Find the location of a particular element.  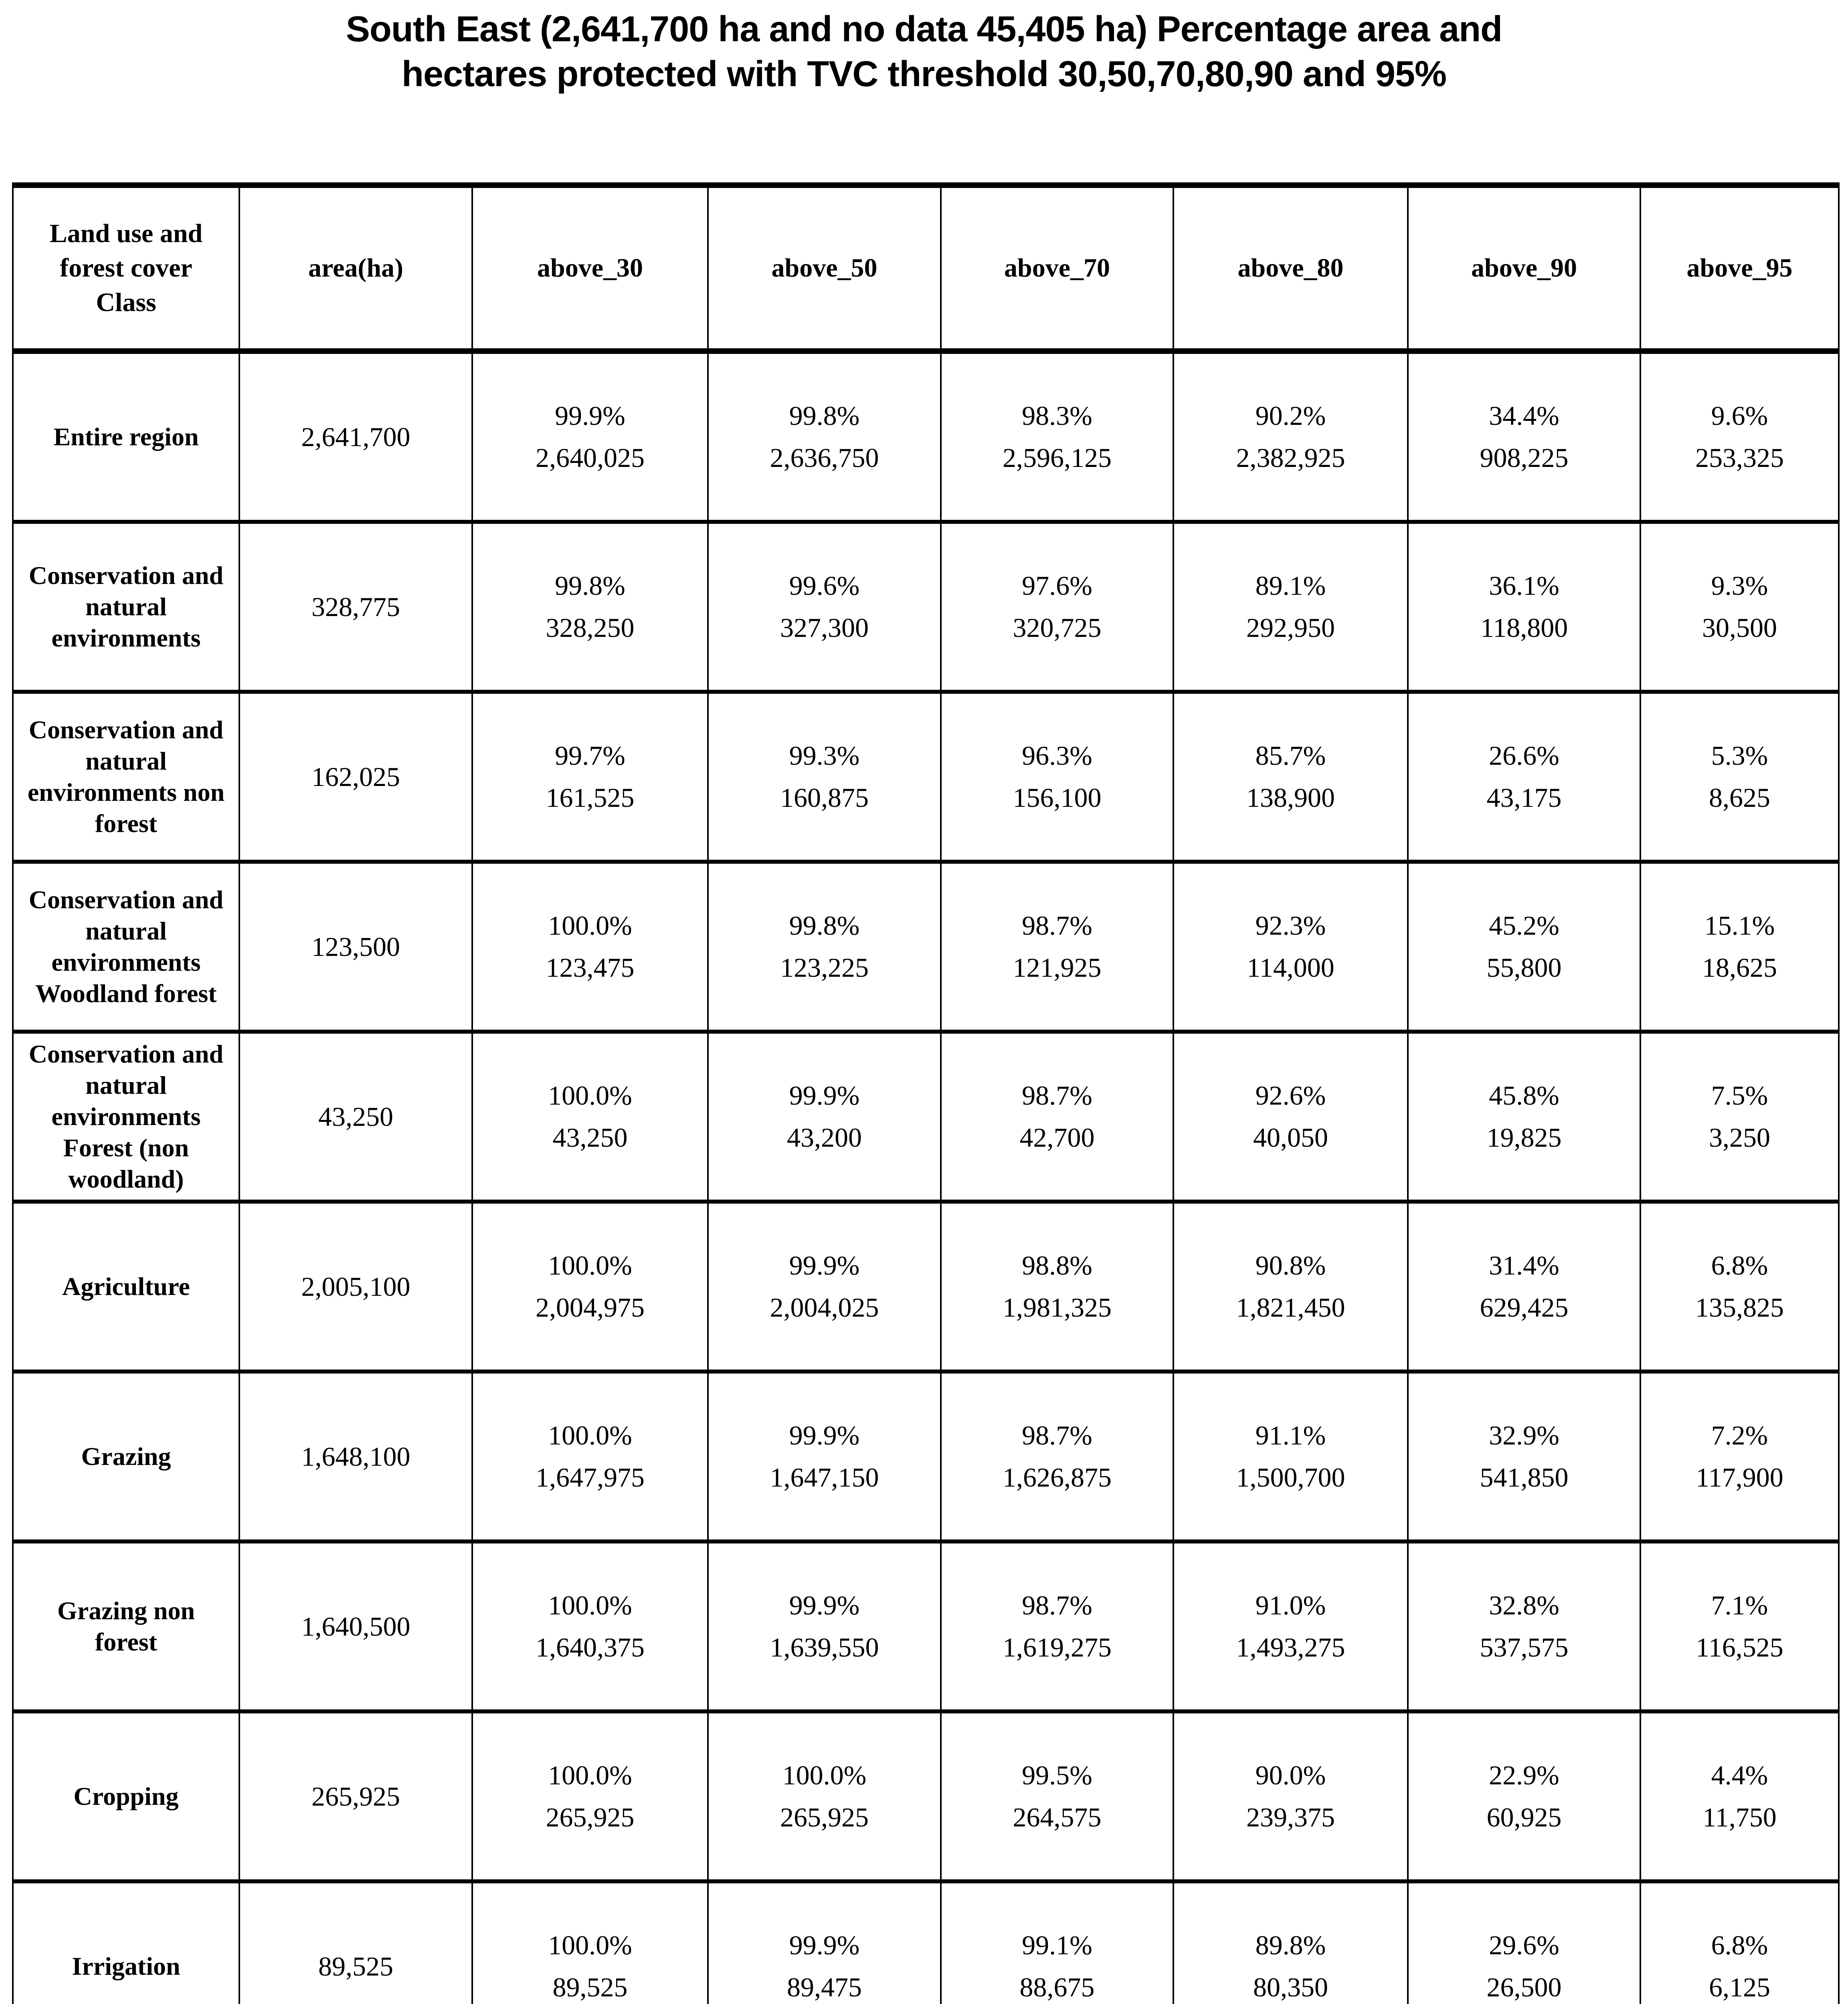

percent-value: 91.1% is located at coordinates (1290, 1435).